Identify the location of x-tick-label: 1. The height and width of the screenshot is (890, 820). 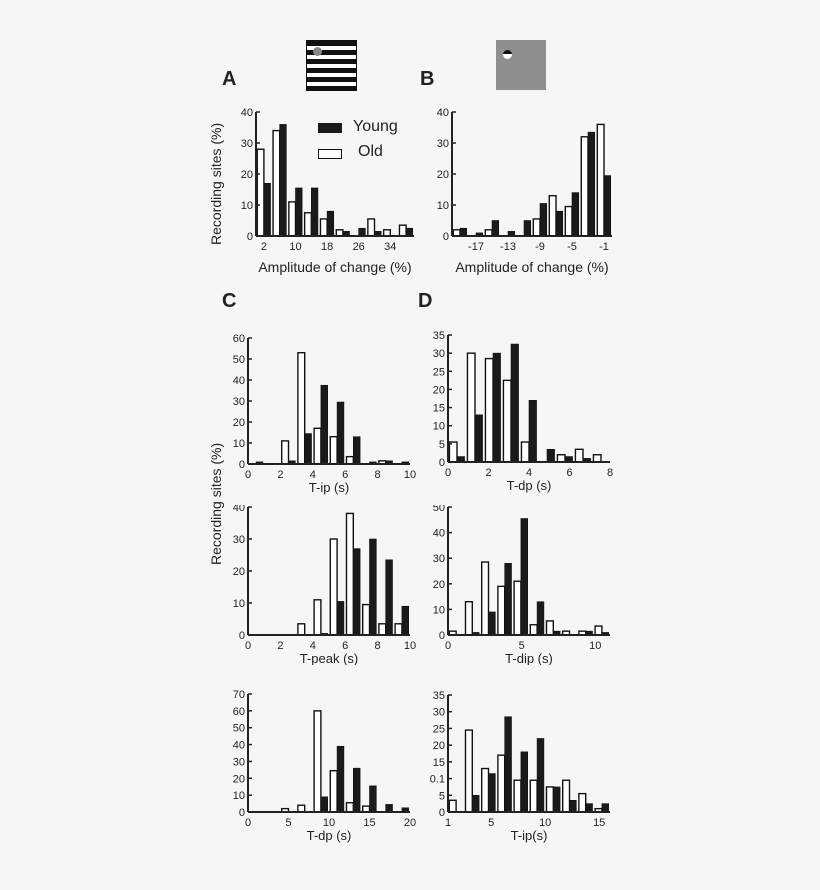
(448, 823).